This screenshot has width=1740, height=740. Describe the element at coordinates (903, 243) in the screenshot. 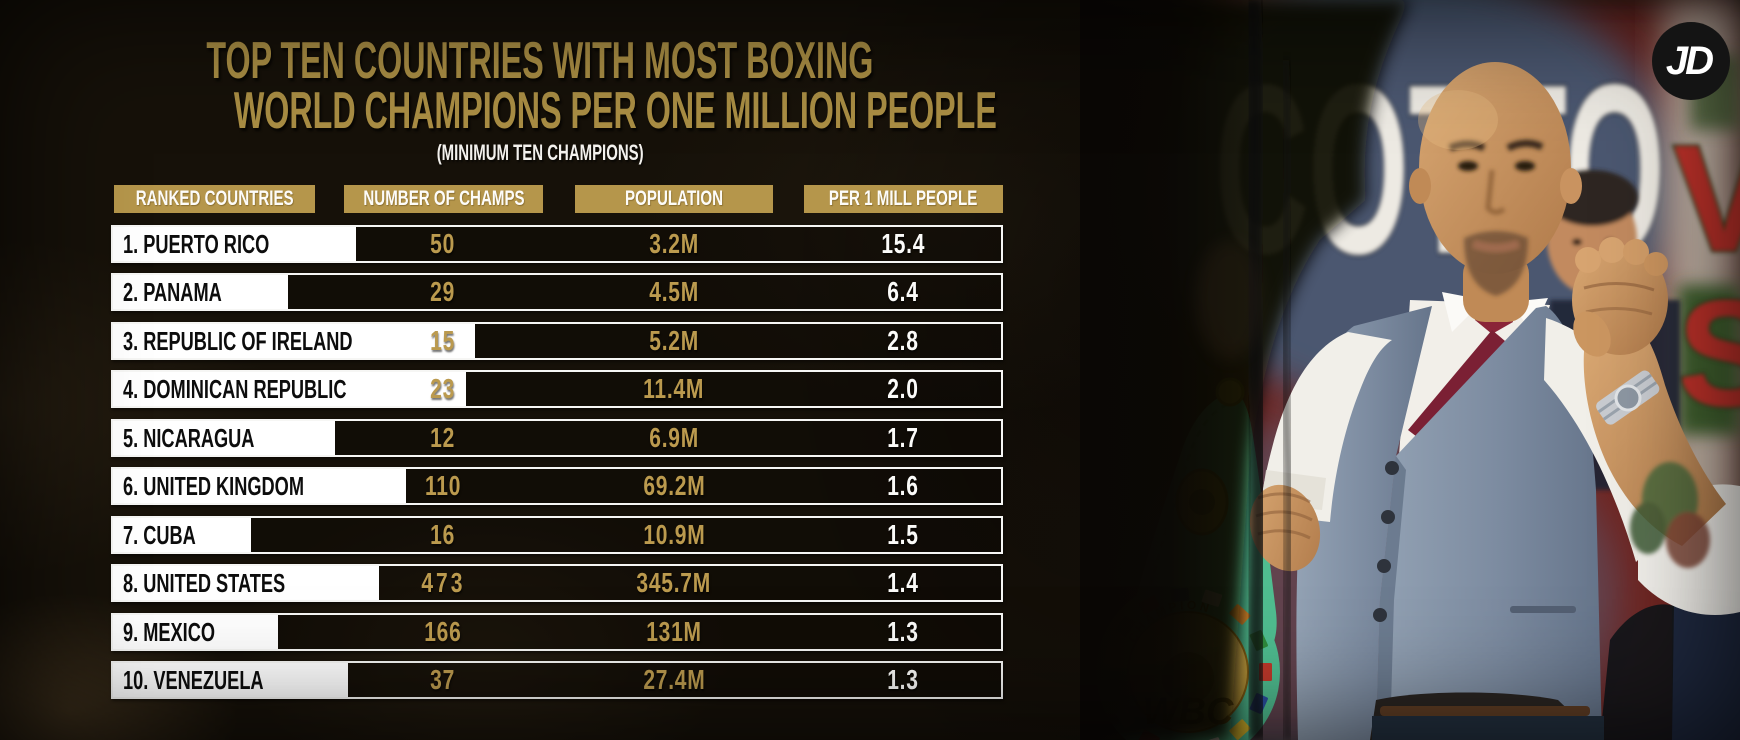

I see `per-mill-value-text: 15.4` at that location.